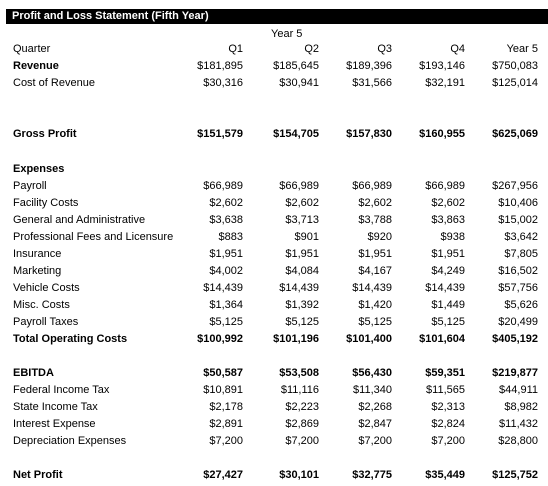  I want to click on row-label: Interest Expense, so click(54, 424).